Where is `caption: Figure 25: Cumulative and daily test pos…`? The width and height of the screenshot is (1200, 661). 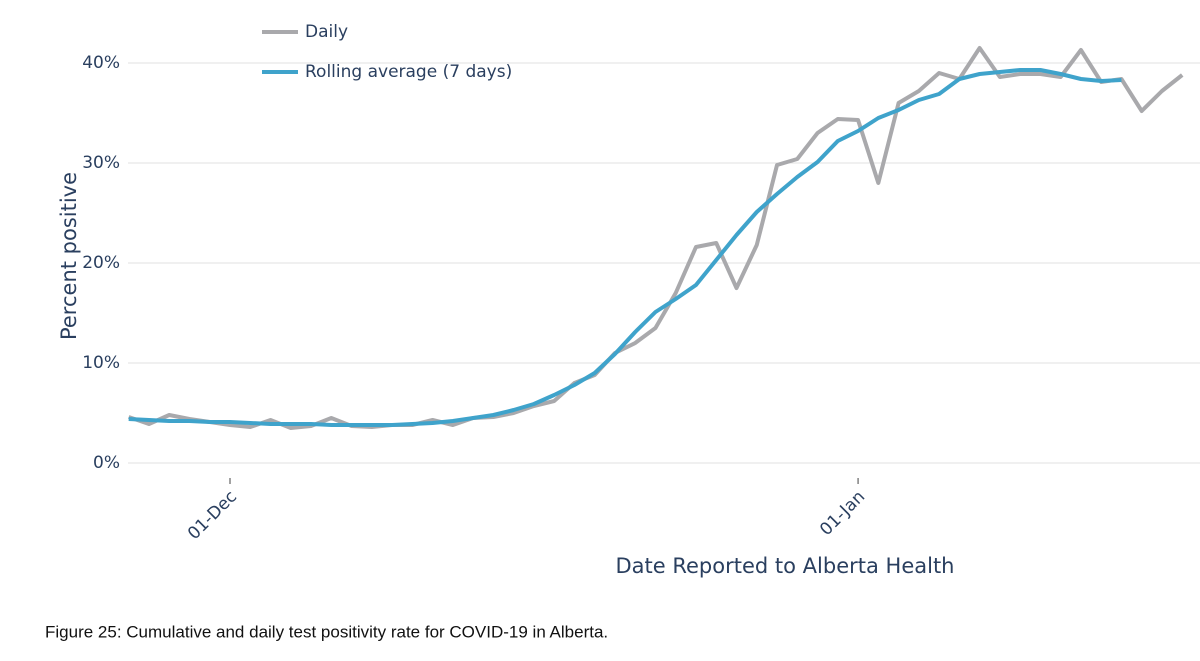 caption: Figure 25: Cumulative and daily test pos… is located at coordinates (326, 631).